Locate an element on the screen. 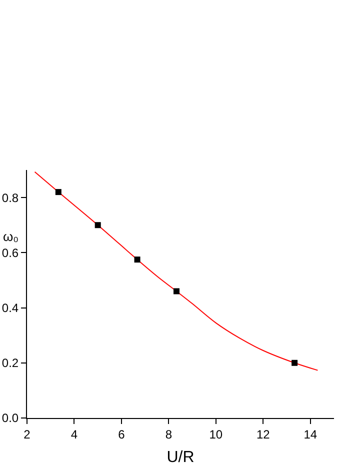 This screenshot has height=466, width=360. y-tick-label: 0.2 is located at coordinates (10, 363).